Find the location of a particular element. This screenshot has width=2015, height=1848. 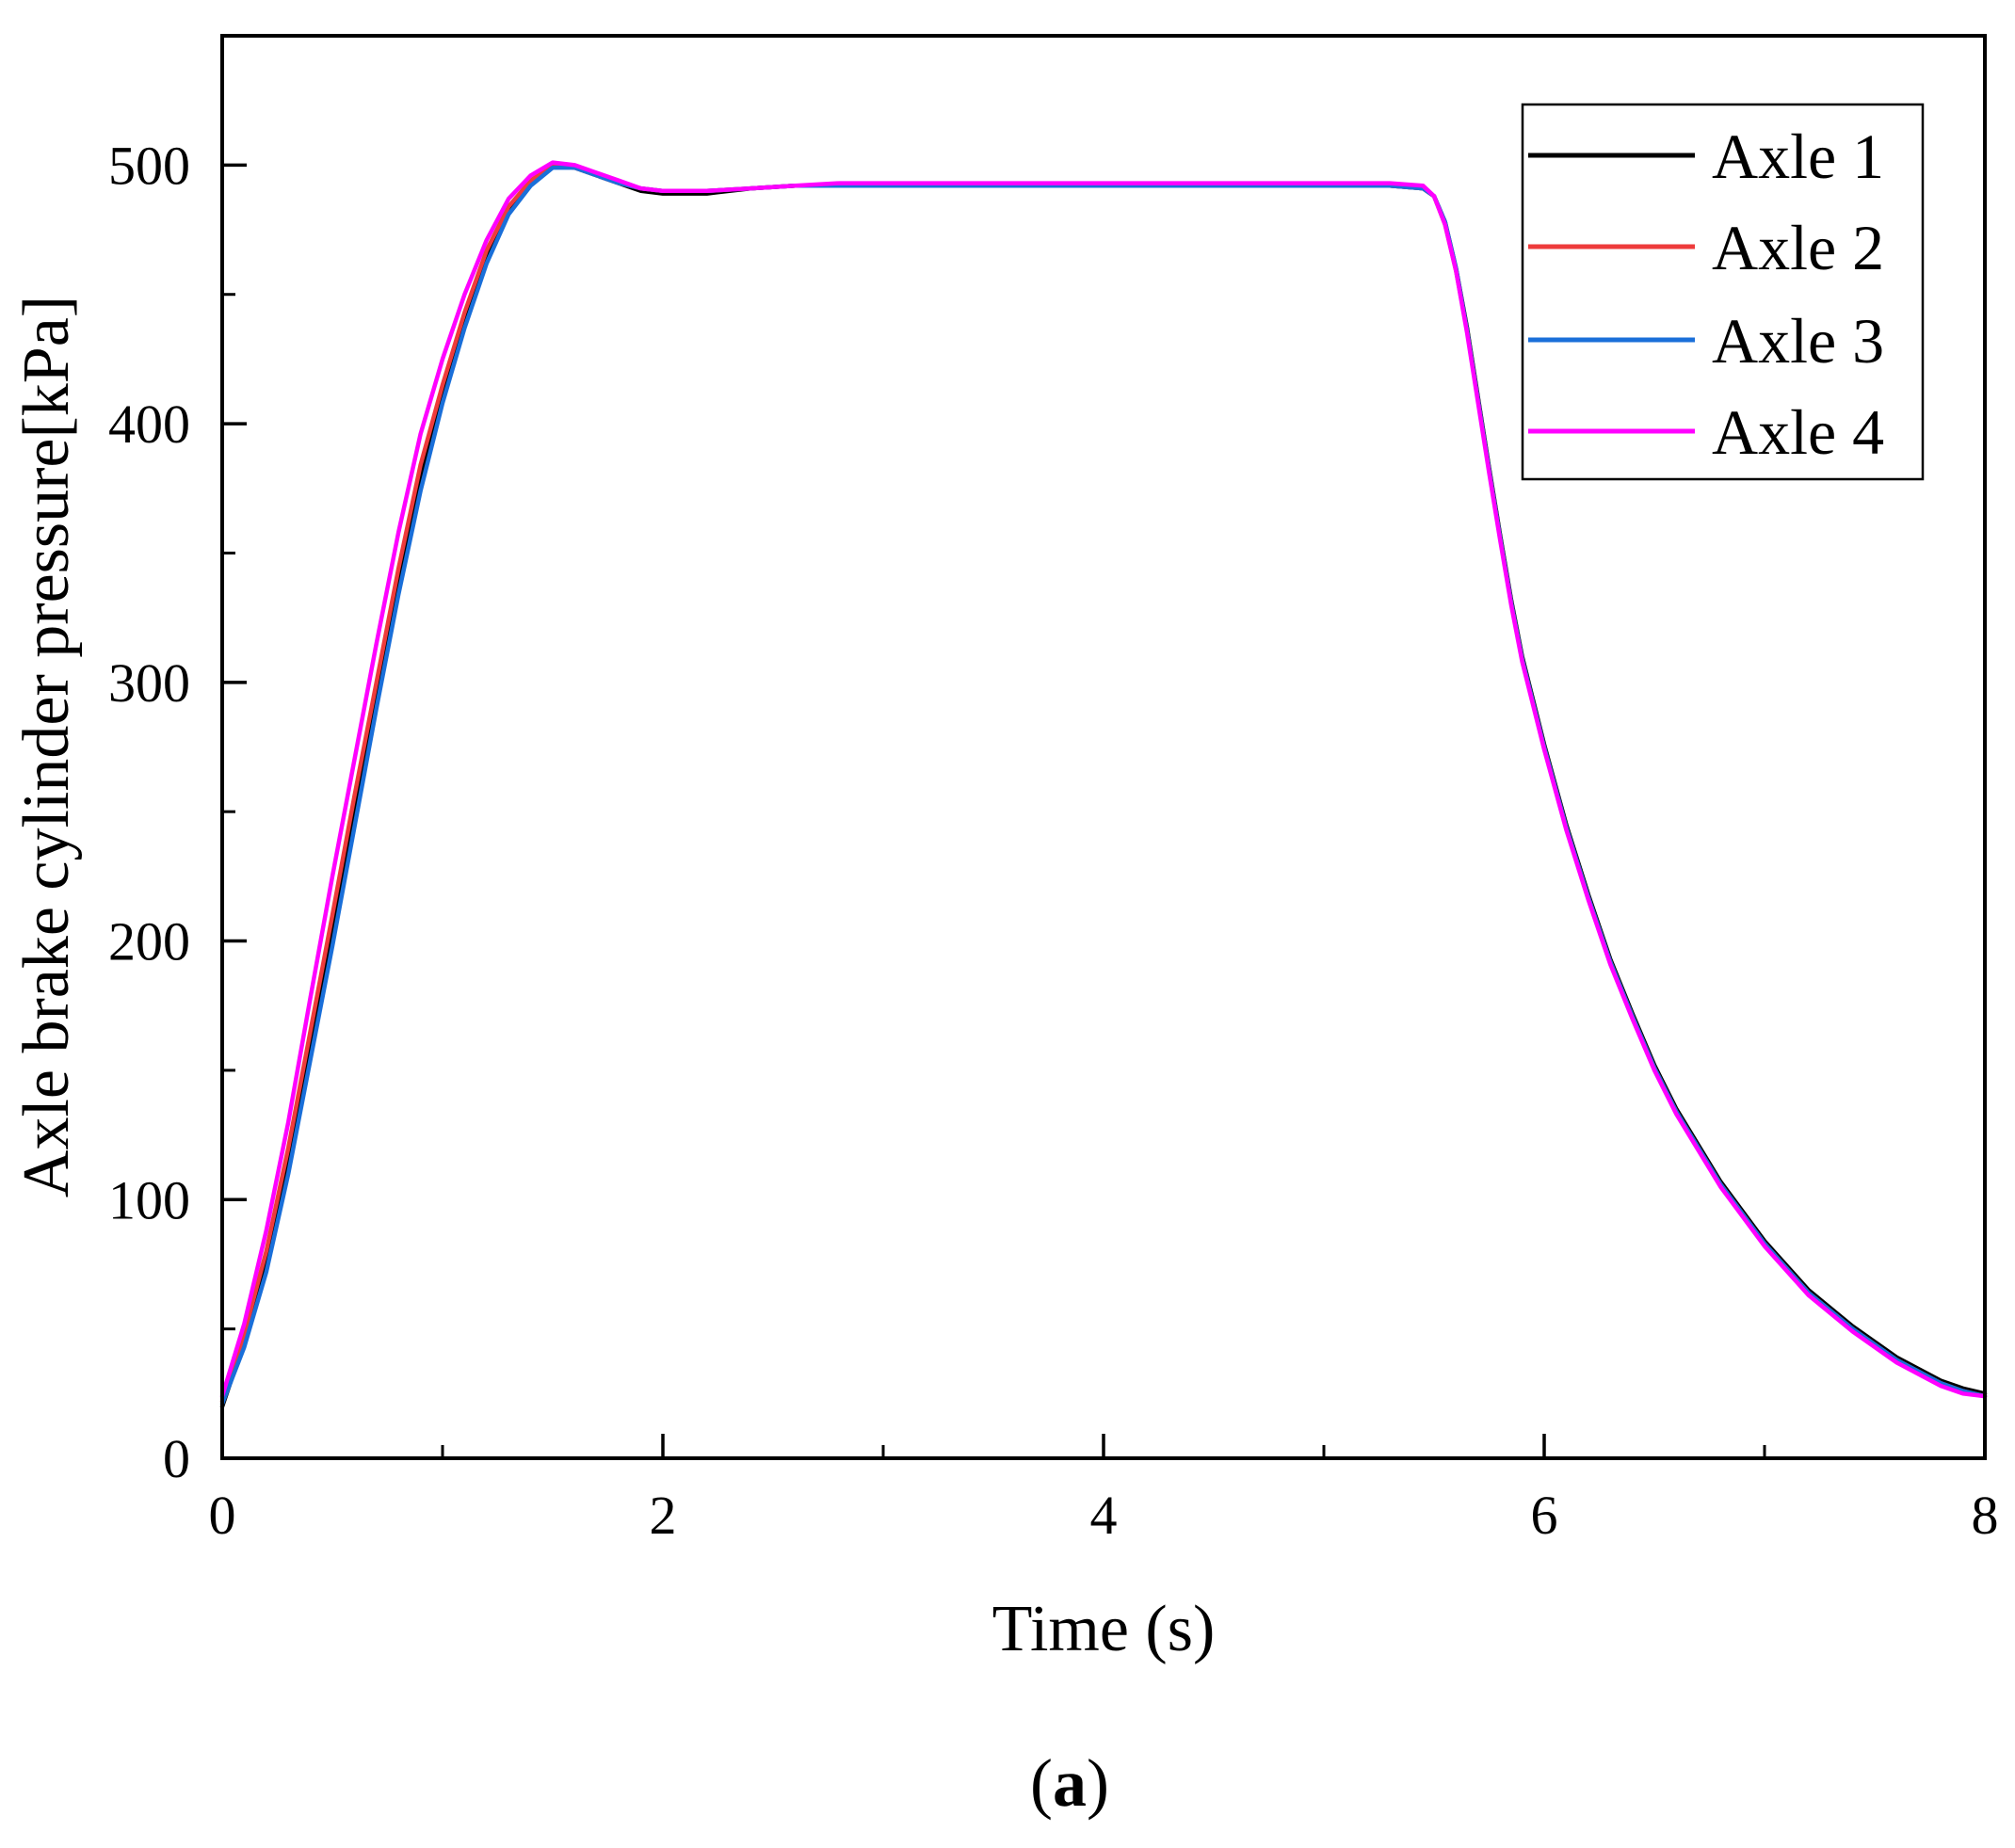

legend-label-axle-3: Axle 3 is located at coordinates (1798, 341).